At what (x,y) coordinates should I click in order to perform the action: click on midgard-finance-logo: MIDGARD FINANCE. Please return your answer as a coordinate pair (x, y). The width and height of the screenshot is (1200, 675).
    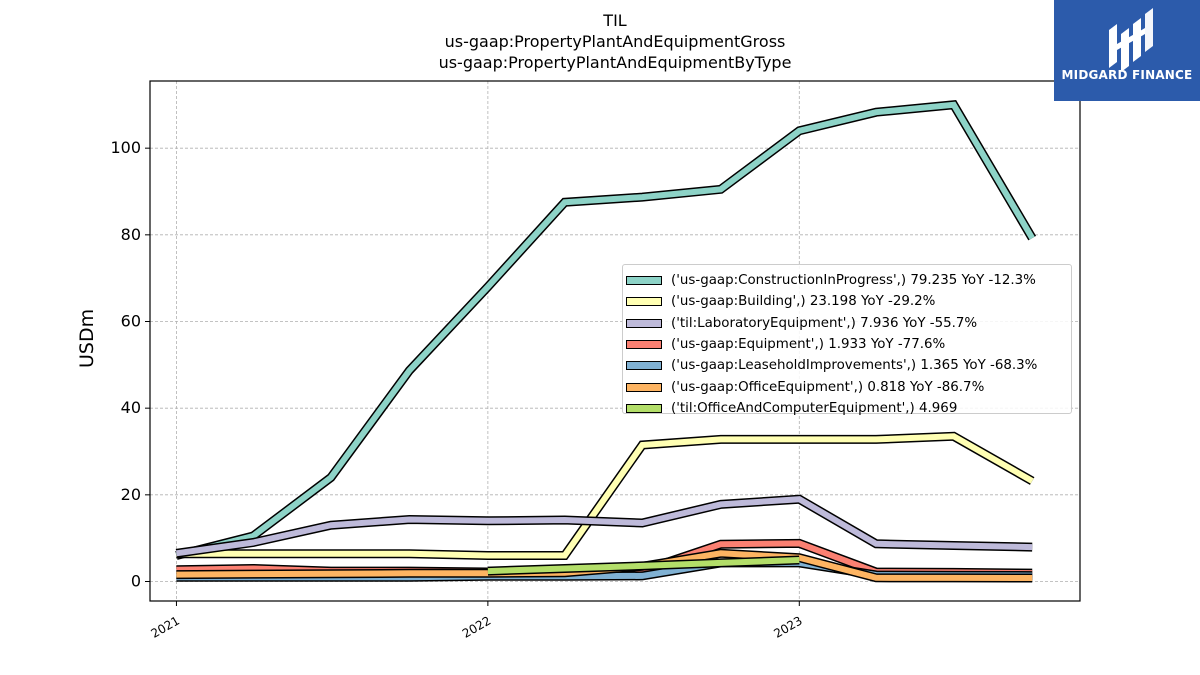
    Looking at the image, I should click on (1127, 50).